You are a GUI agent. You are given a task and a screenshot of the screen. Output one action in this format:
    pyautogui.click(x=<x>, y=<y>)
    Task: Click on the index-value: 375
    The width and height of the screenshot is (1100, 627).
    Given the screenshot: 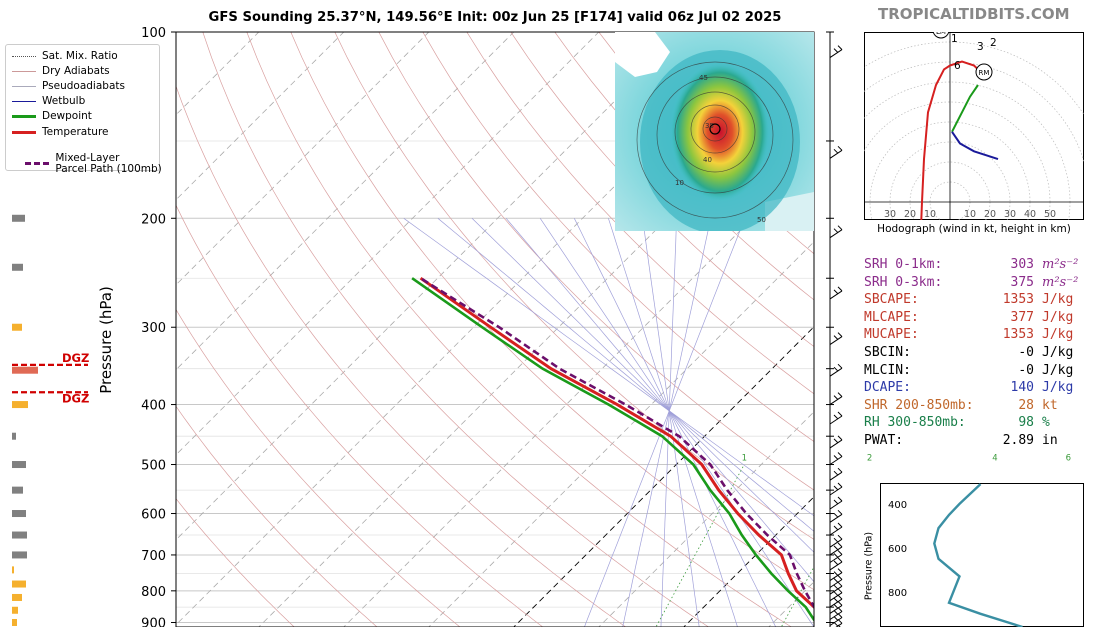 What is the action you would take?
    pyautogui.click(x=1022, y=282)
    